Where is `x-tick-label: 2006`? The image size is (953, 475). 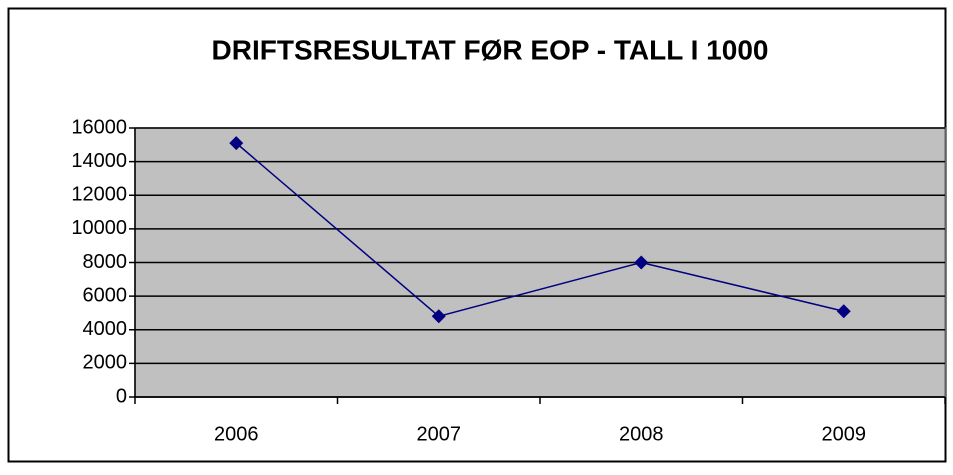
x-tick-label: 2006 is located at coordinates (236, 434).